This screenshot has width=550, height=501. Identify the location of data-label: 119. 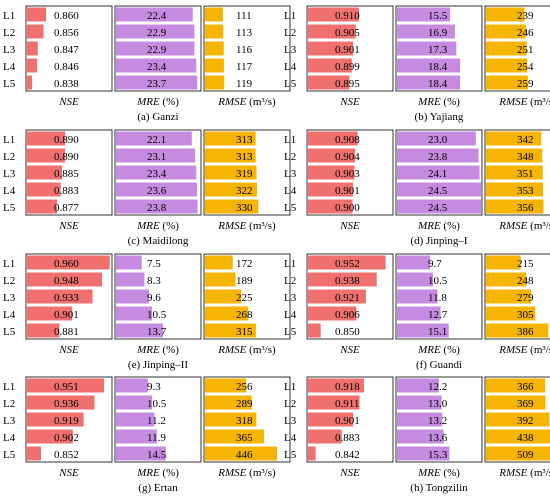
(244, 84).